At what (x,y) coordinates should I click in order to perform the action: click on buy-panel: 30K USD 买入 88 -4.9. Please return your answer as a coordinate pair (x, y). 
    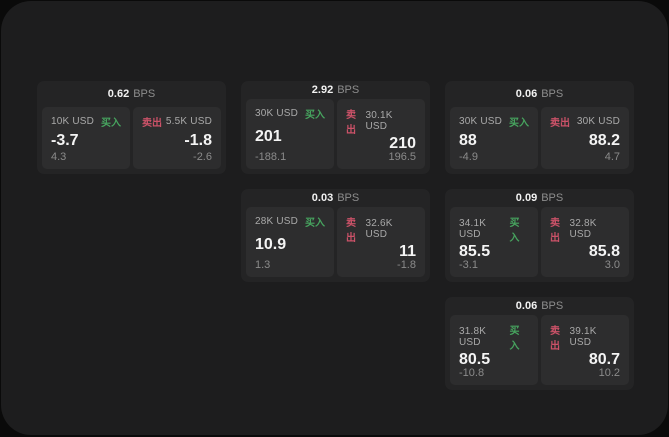
    Looking at the image, I should click on (494, 138).